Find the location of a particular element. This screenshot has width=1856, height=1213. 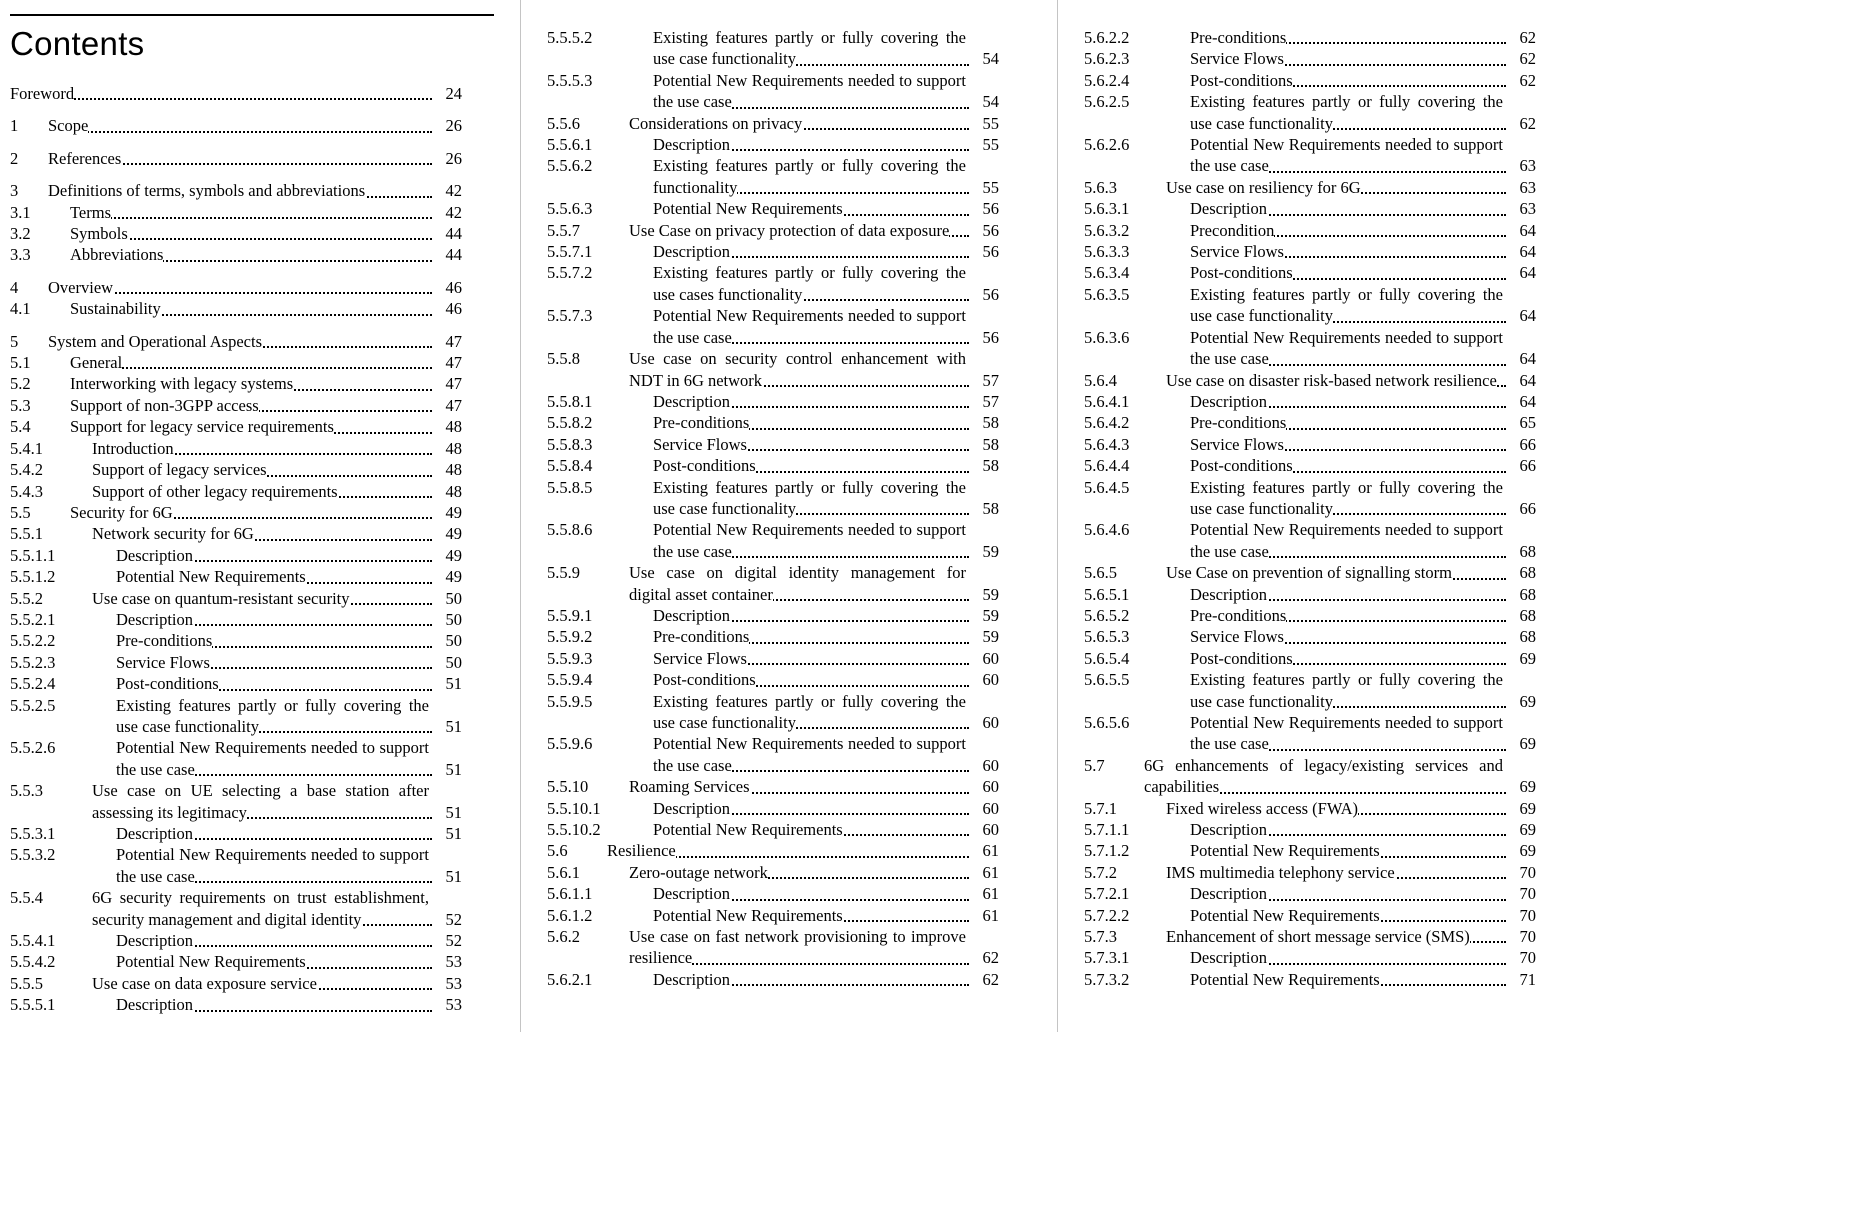

toc-entry-body: Fixed wireless access (FWA) 69 is located at coordinates (1310, 808).